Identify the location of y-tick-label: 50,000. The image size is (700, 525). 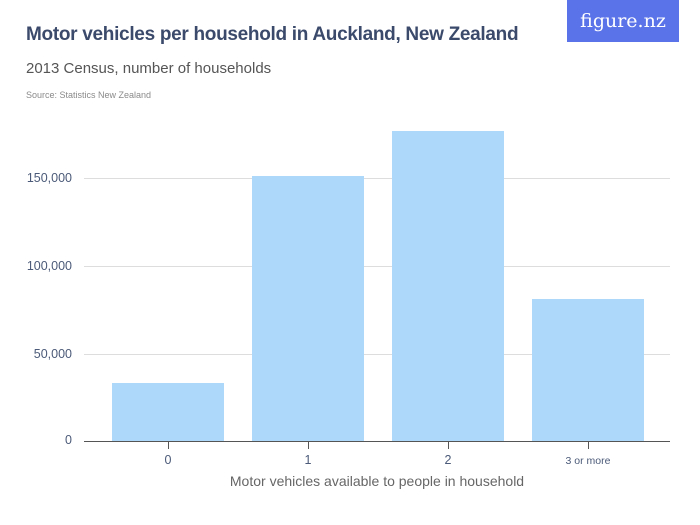
(52, 354).